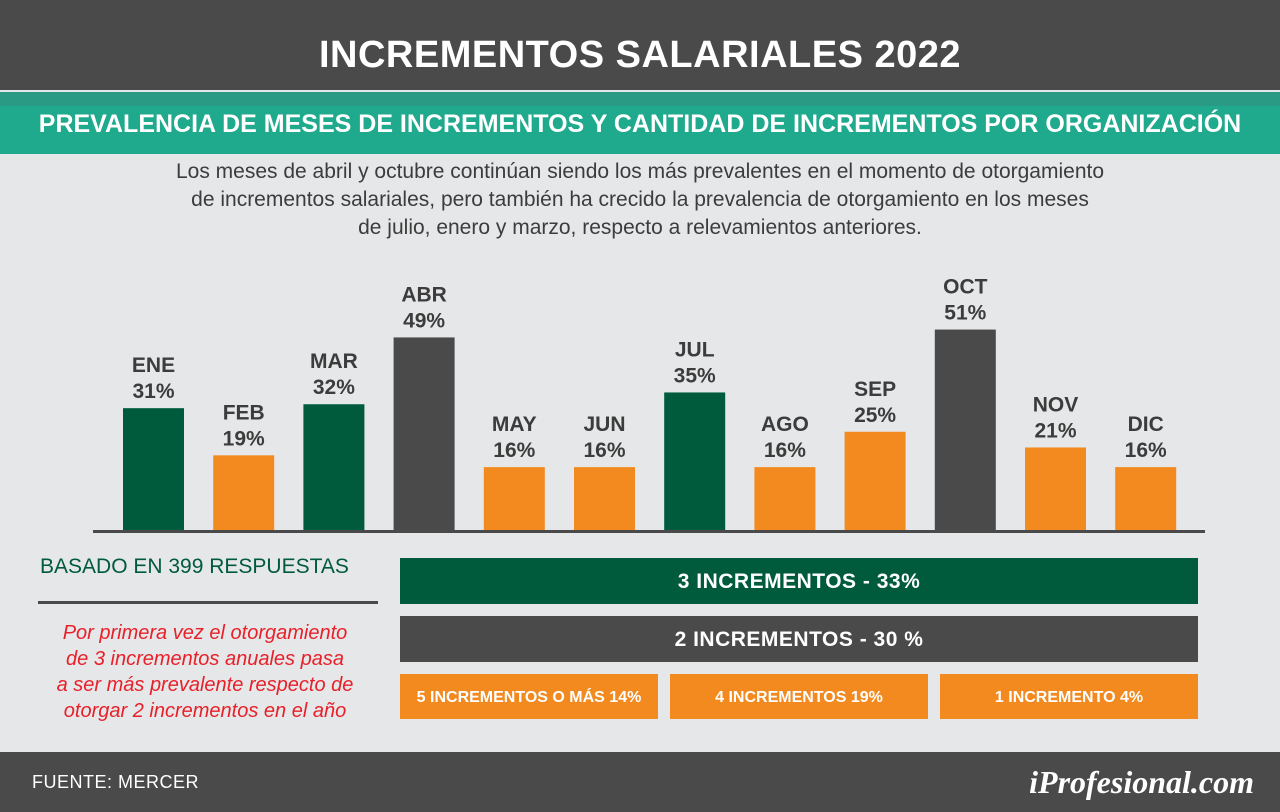 The width and height of the screenshot is (1280, 812). Describe the element at coordinates (529, 696) in the screenshot. I see `increment-bar-5-plus: 5 INCREMENTOS O MÁS 14%` at that location.